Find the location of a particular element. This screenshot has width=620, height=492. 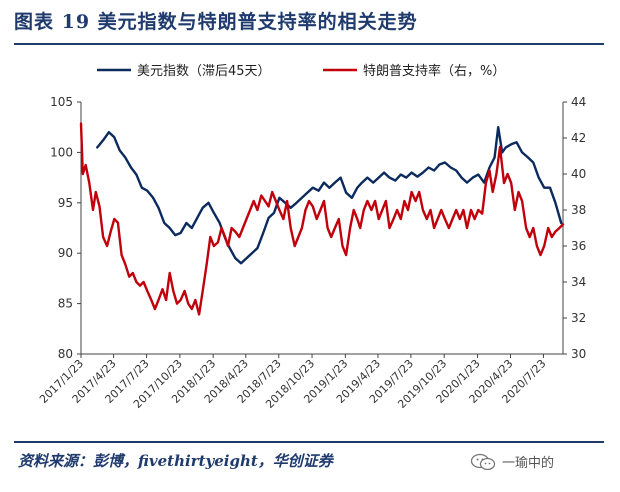

watermark: 一瑜中的 is located at coordinates (512, 461).